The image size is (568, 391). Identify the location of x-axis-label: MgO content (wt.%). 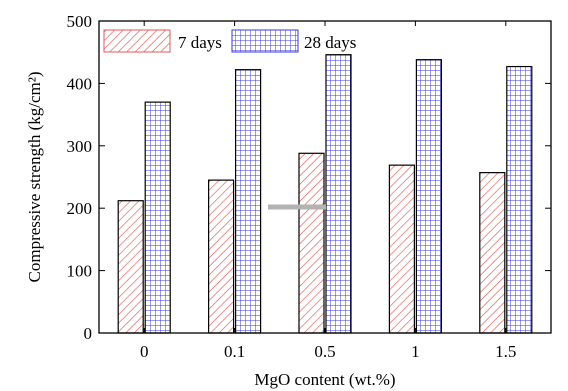
(324, 379).